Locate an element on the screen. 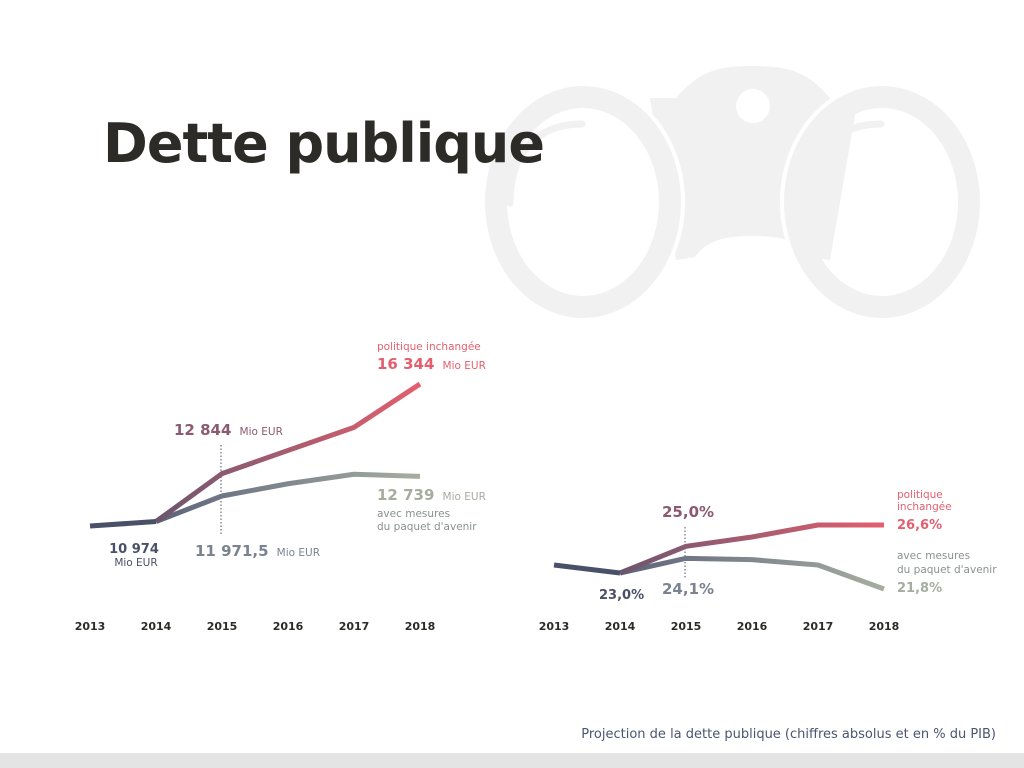 The image size is (1024, 768). label-start-value: 23,0% is located at coordinates (621, 595).